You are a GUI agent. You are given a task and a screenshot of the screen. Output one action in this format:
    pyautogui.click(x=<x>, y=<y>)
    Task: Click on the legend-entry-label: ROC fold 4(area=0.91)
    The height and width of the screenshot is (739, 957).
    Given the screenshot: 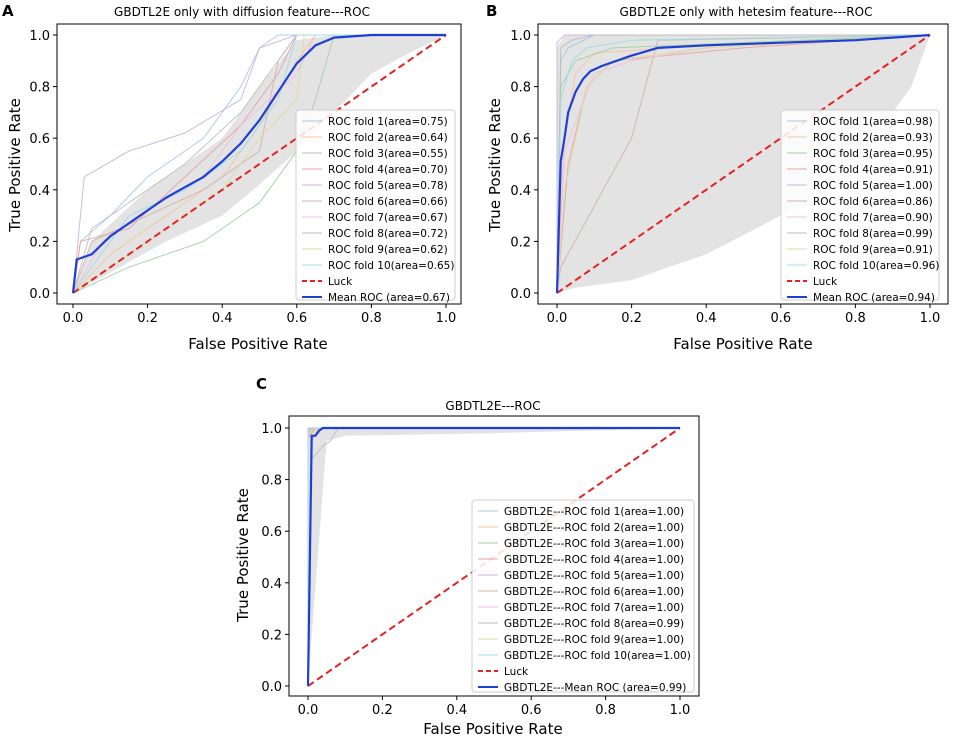 What is the action you would take?
    pyautogui.click(x=873, y=170)
    